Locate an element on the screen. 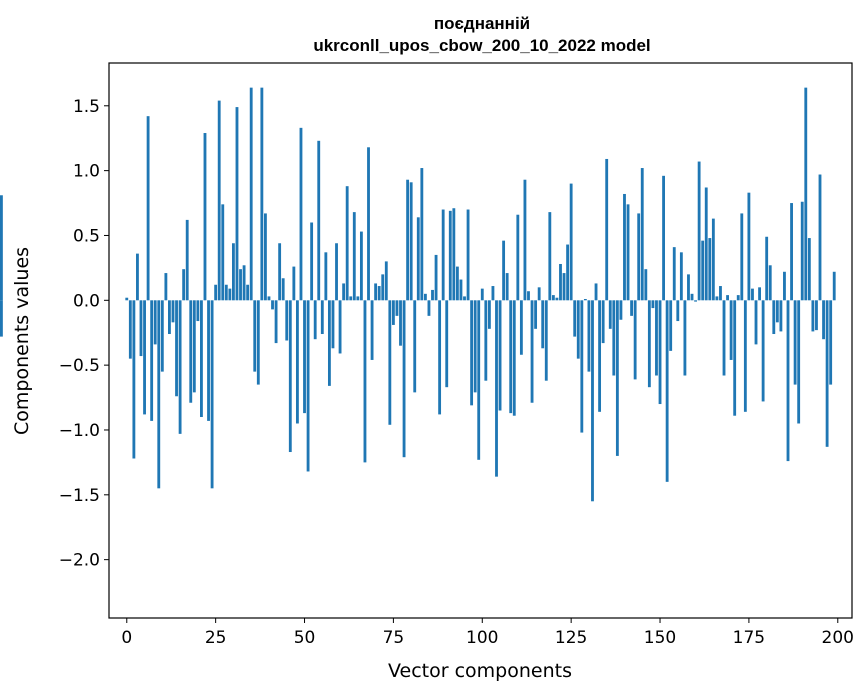 This screenshot has width=867, height=696. chart-title-line-2: ukrconll_upos_cbow_200_10_2022 model is located at coordinates (481, 45).